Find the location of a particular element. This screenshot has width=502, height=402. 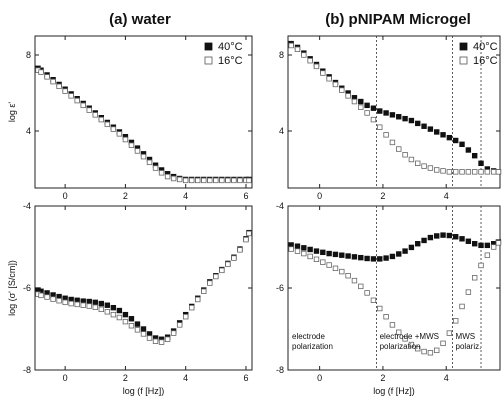

y-tick-label: -6 is located at coordinates (27, 288).